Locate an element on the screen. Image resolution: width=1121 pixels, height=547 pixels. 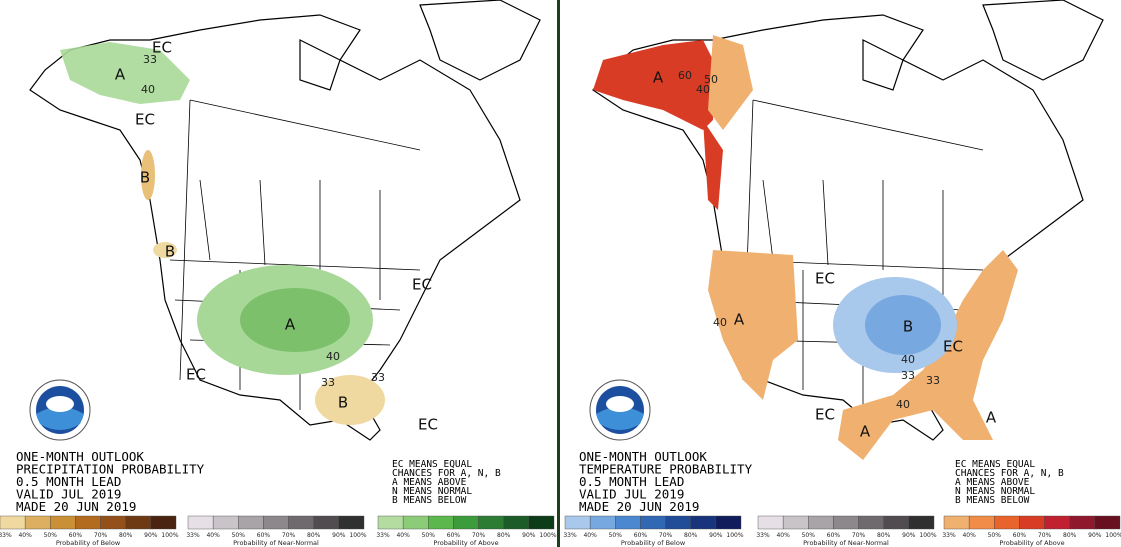
legend-caption: Probability of Near-Normal is located at coordinates (276, 543).